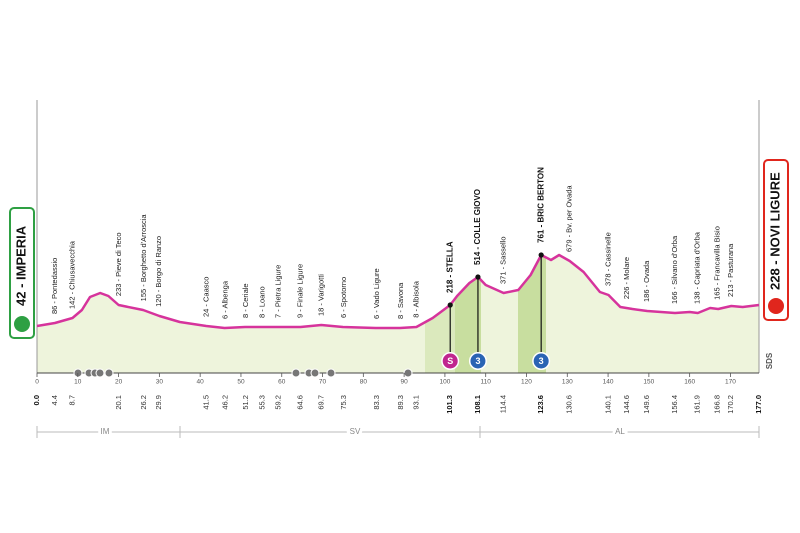 This screenshot has height=533, width=800. I want to click on service-icons, so click(243, 373).